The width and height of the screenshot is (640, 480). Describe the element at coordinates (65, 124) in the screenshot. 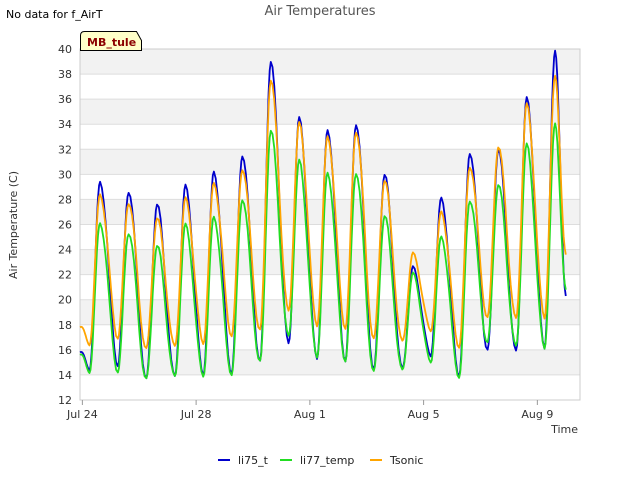

I see `y-tick-label: 34` at that location.